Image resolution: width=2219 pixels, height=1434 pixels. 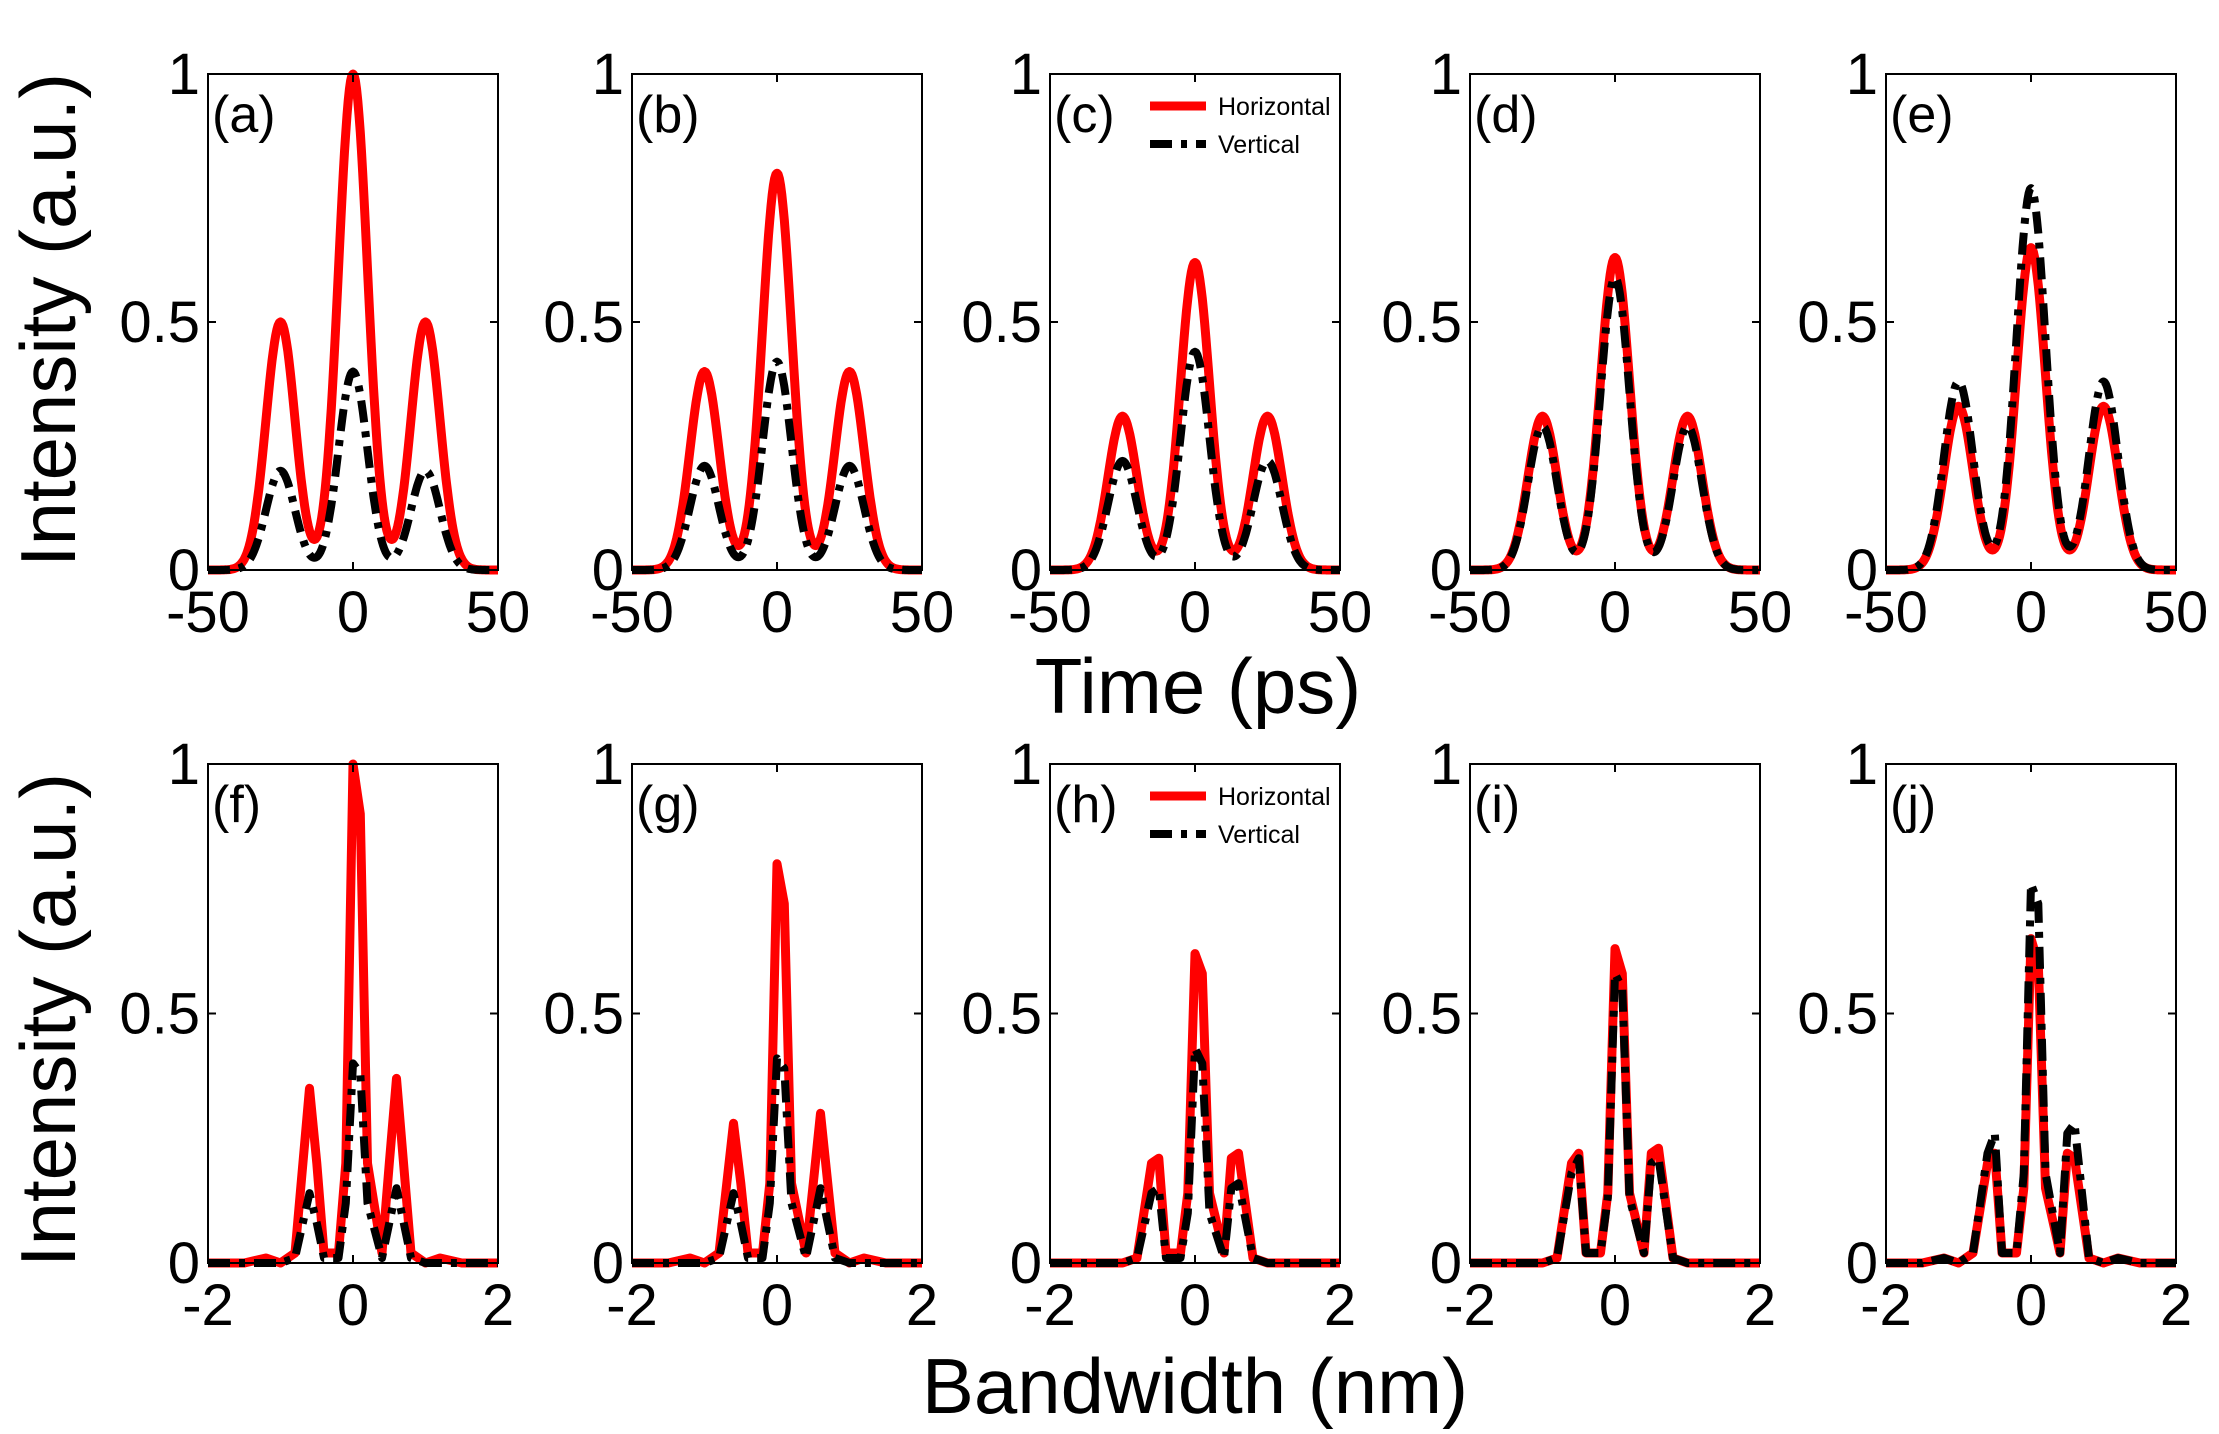 I want to click on panel-b: 00.51-50 0 50(b), so click(x=748, y=343).